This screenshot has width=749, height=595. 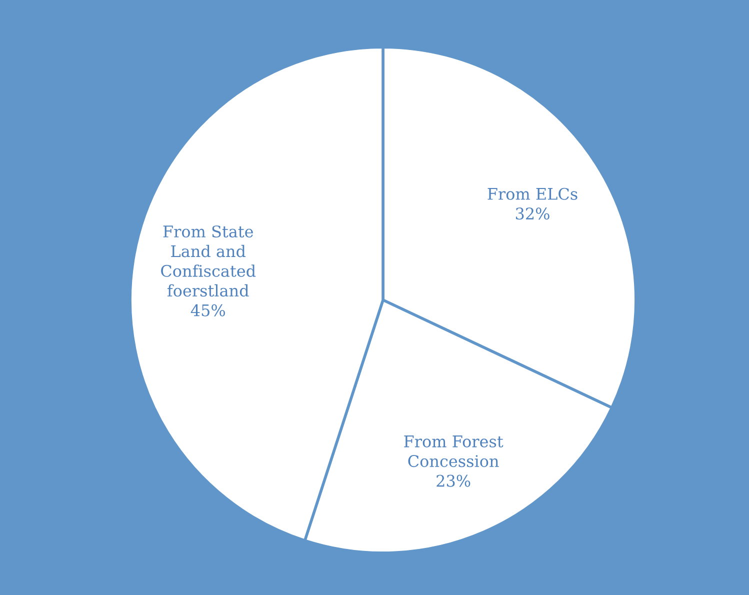 What do you see at coordinates (208, 261) in the screenshot?
I see `slice-label: From State Land and Confiscated foerstland` at bounding box center [208, 261].